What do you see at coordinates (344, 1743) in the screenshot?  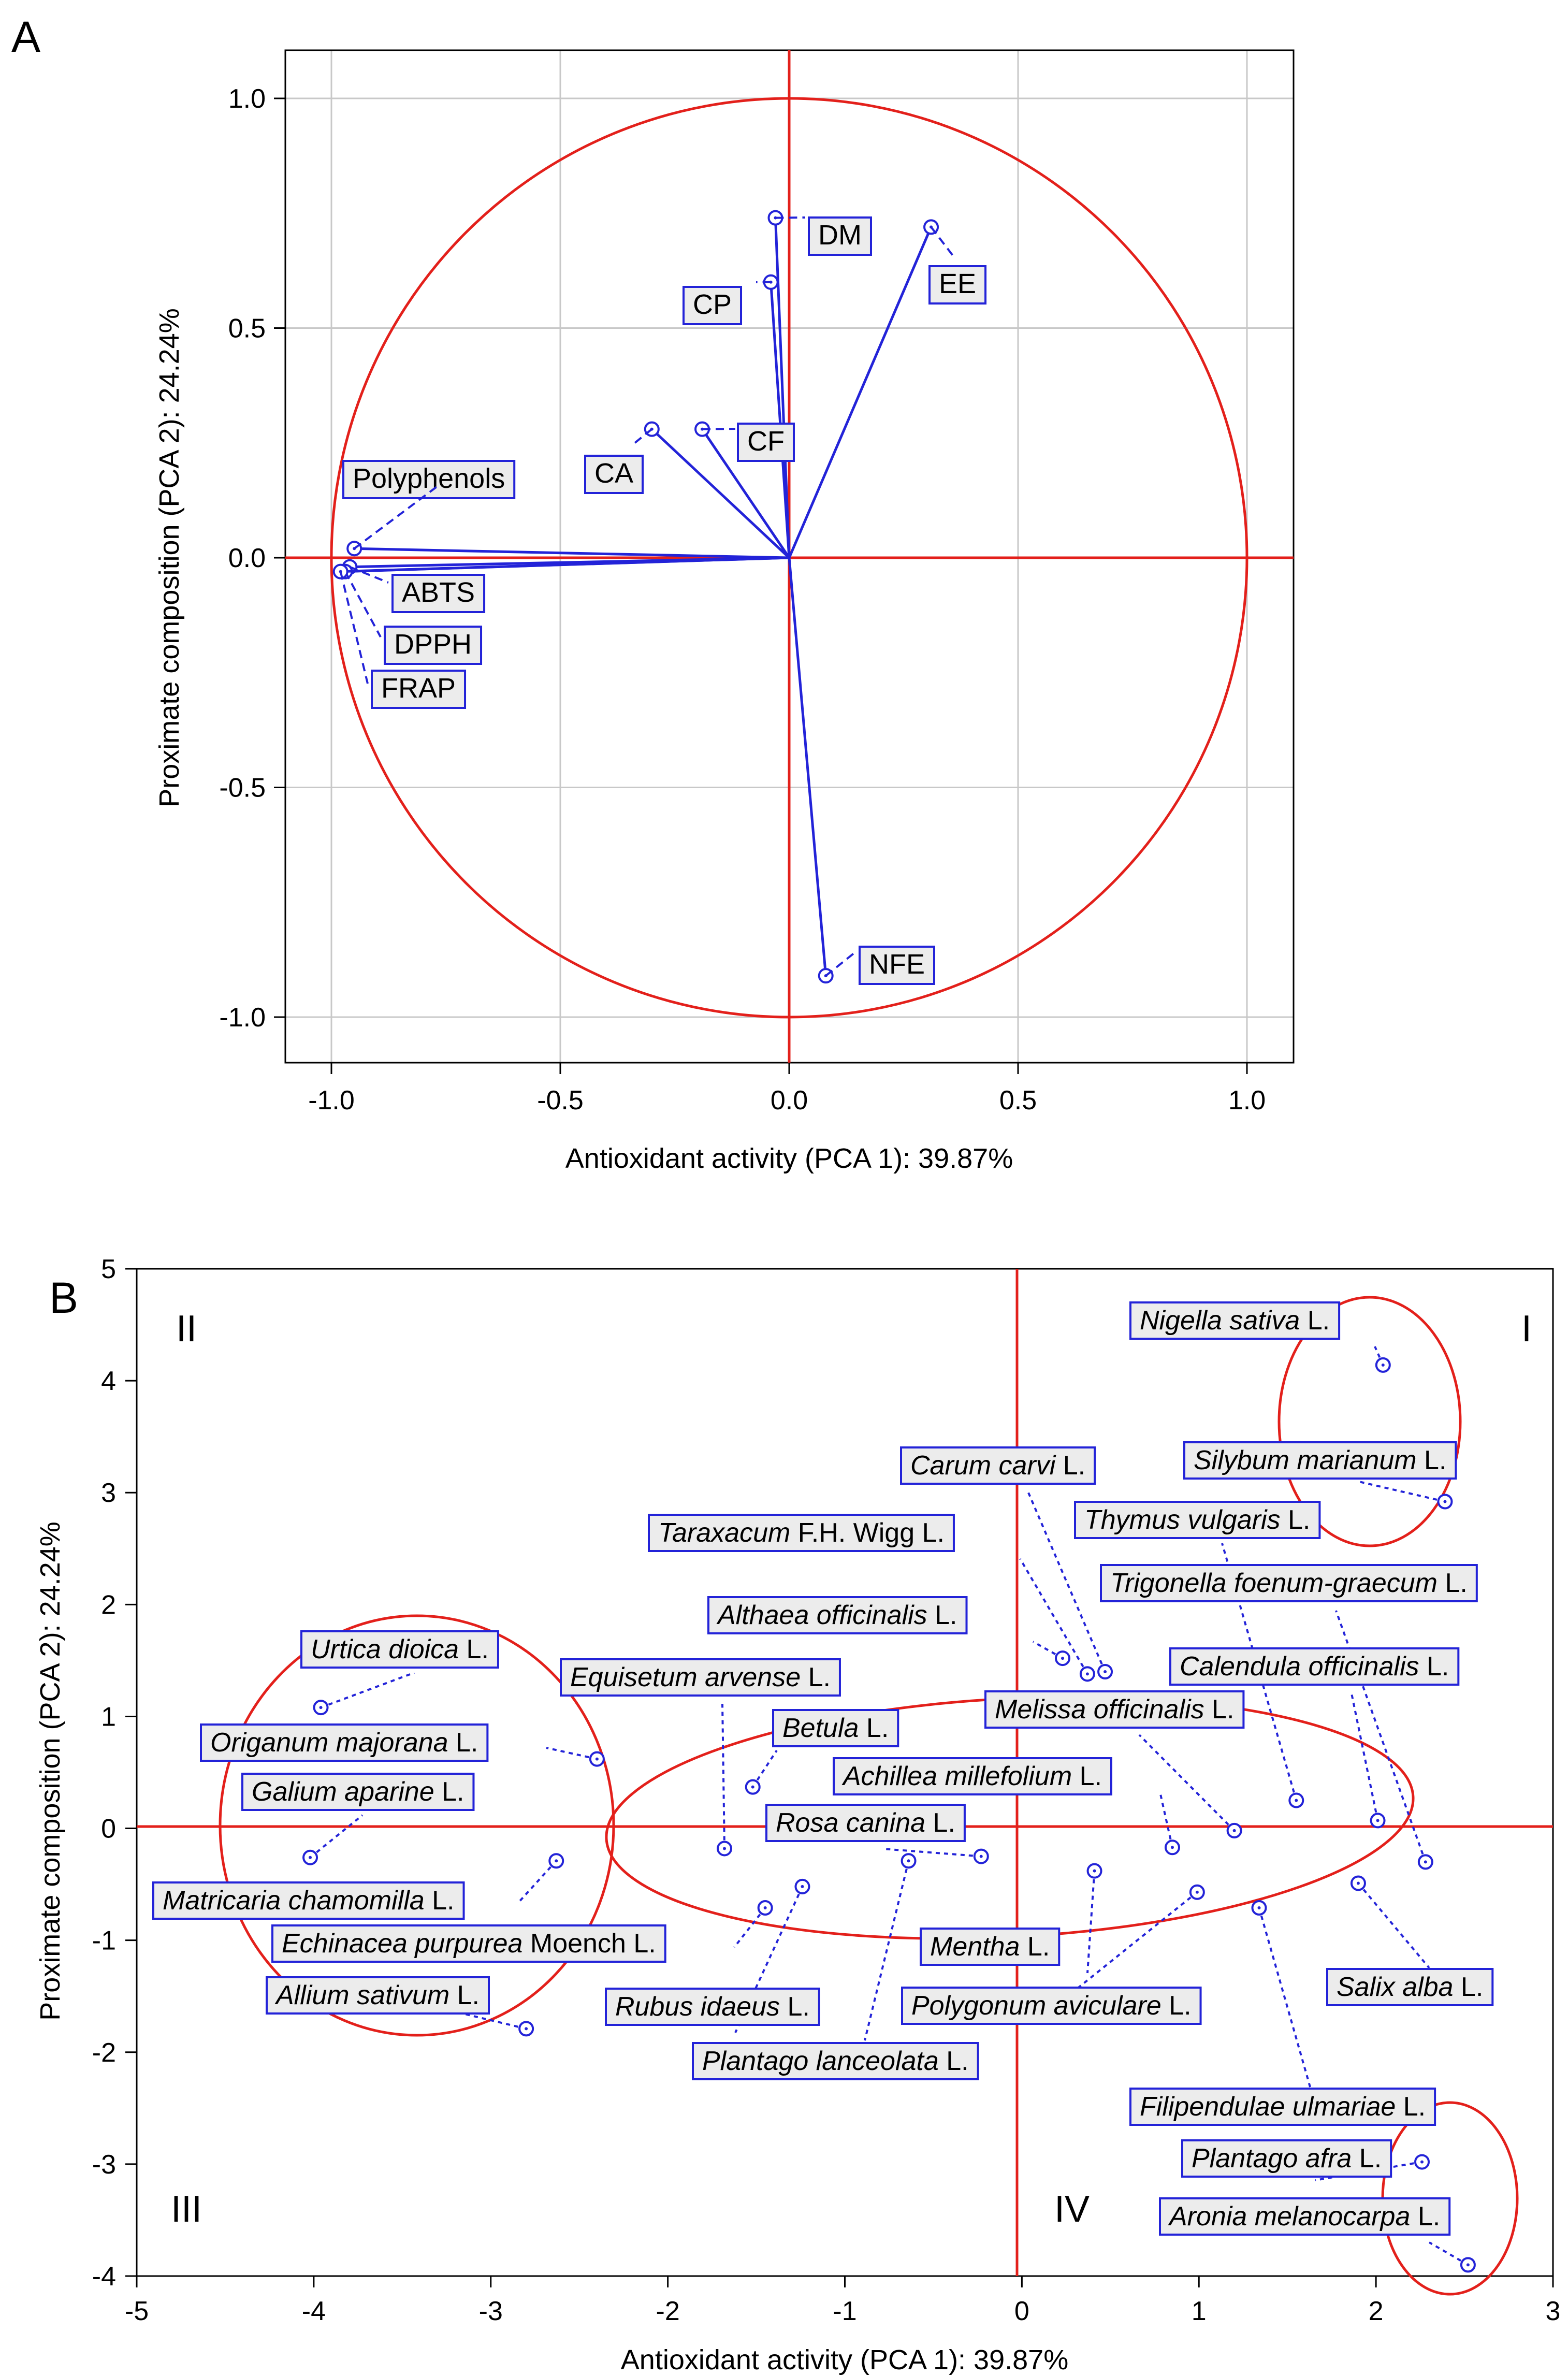 I see `point-label: Origanum majorana L.` at bounding box center [344, 1743].